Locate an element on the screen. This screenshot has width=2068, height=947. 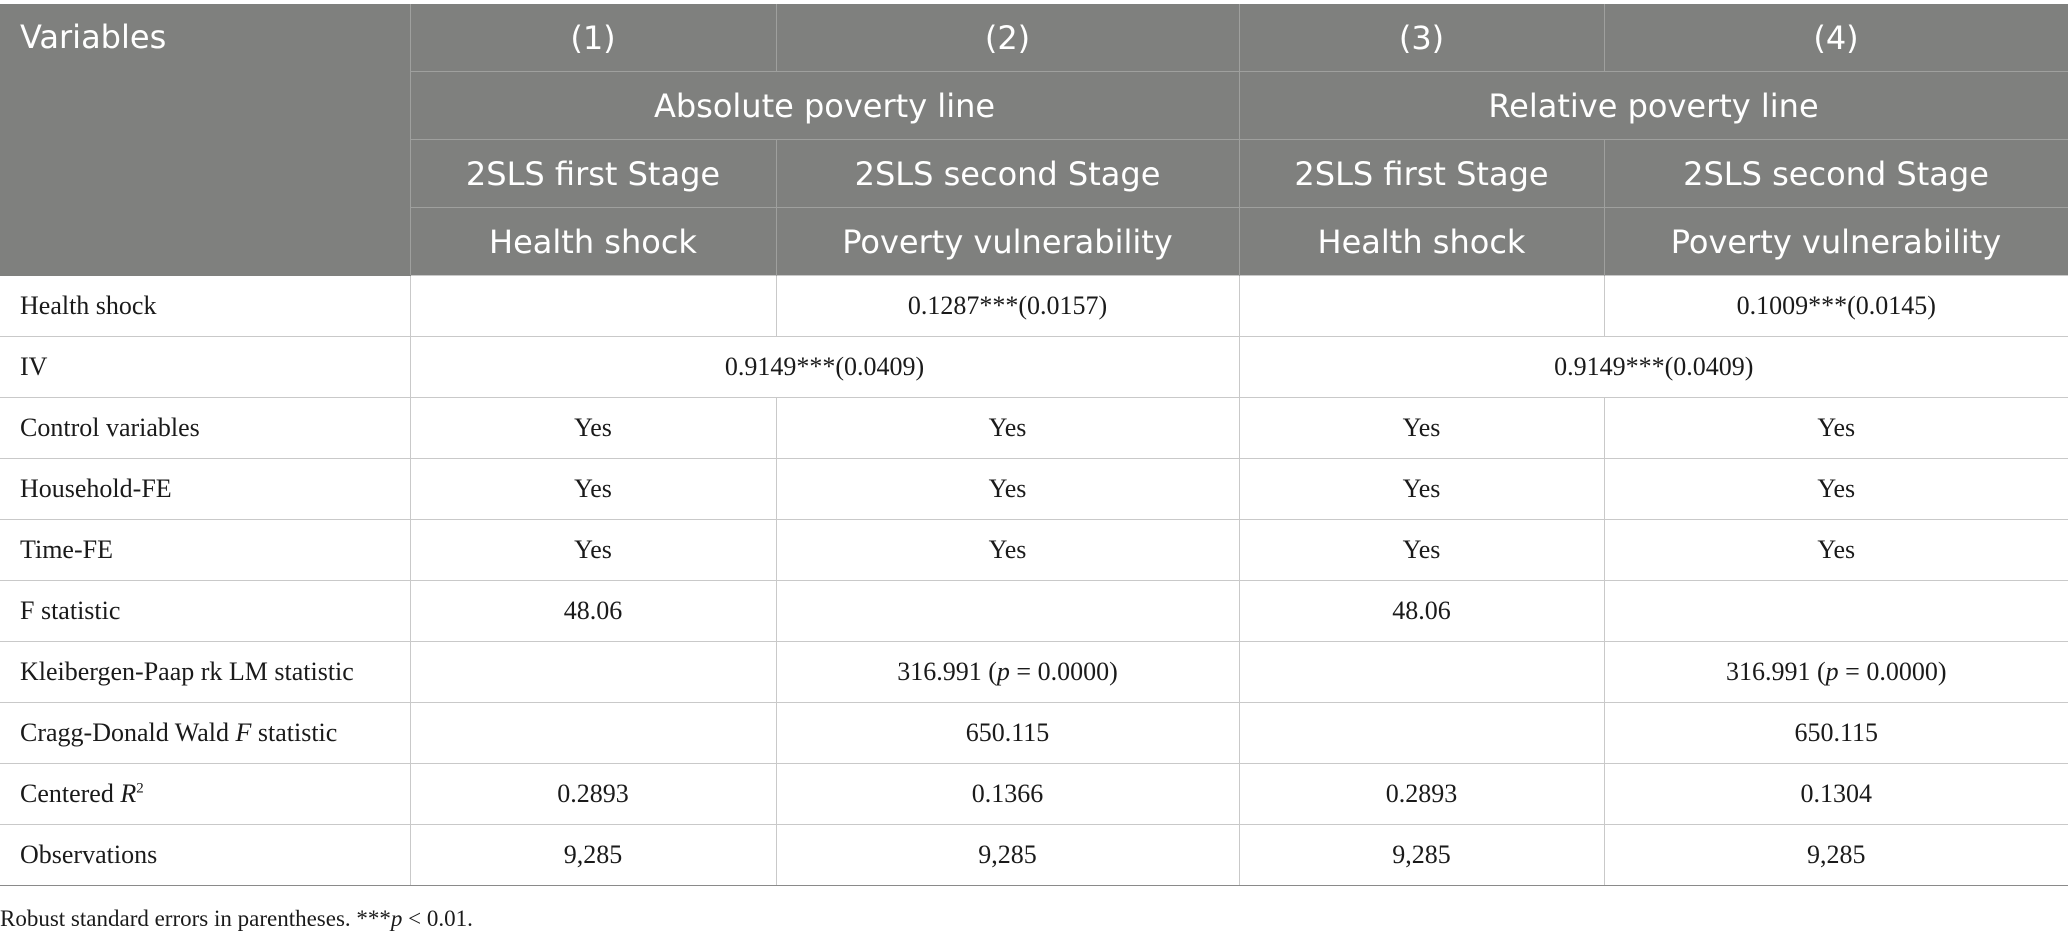
stage-label-4: 2SLS second Stage is located at coordinates (1836, 173).